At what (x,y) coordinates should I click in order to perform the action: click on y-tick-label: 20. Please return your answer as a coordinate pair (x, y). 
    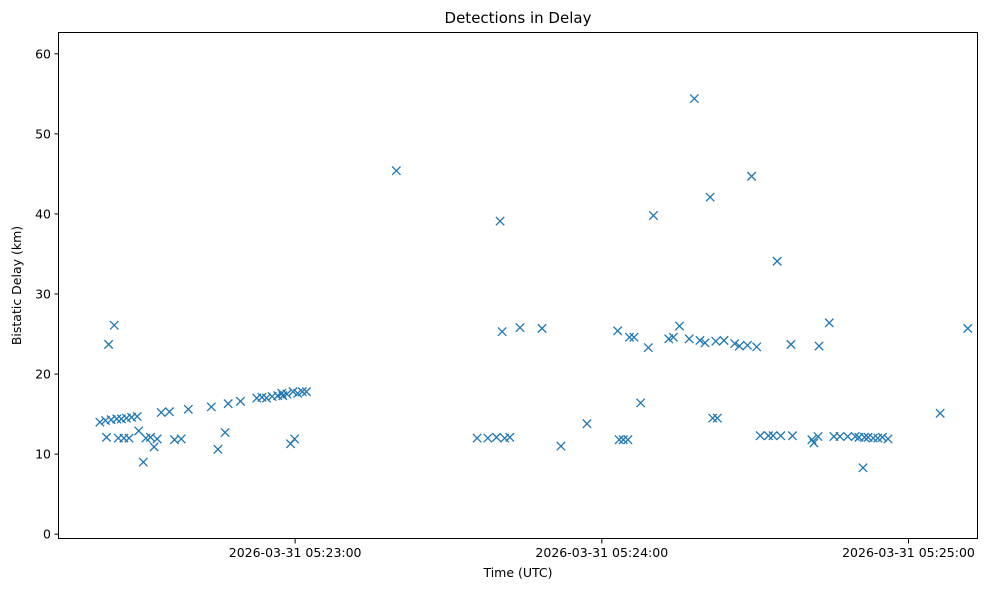
    Looking at the image, I should click on (43, 374).